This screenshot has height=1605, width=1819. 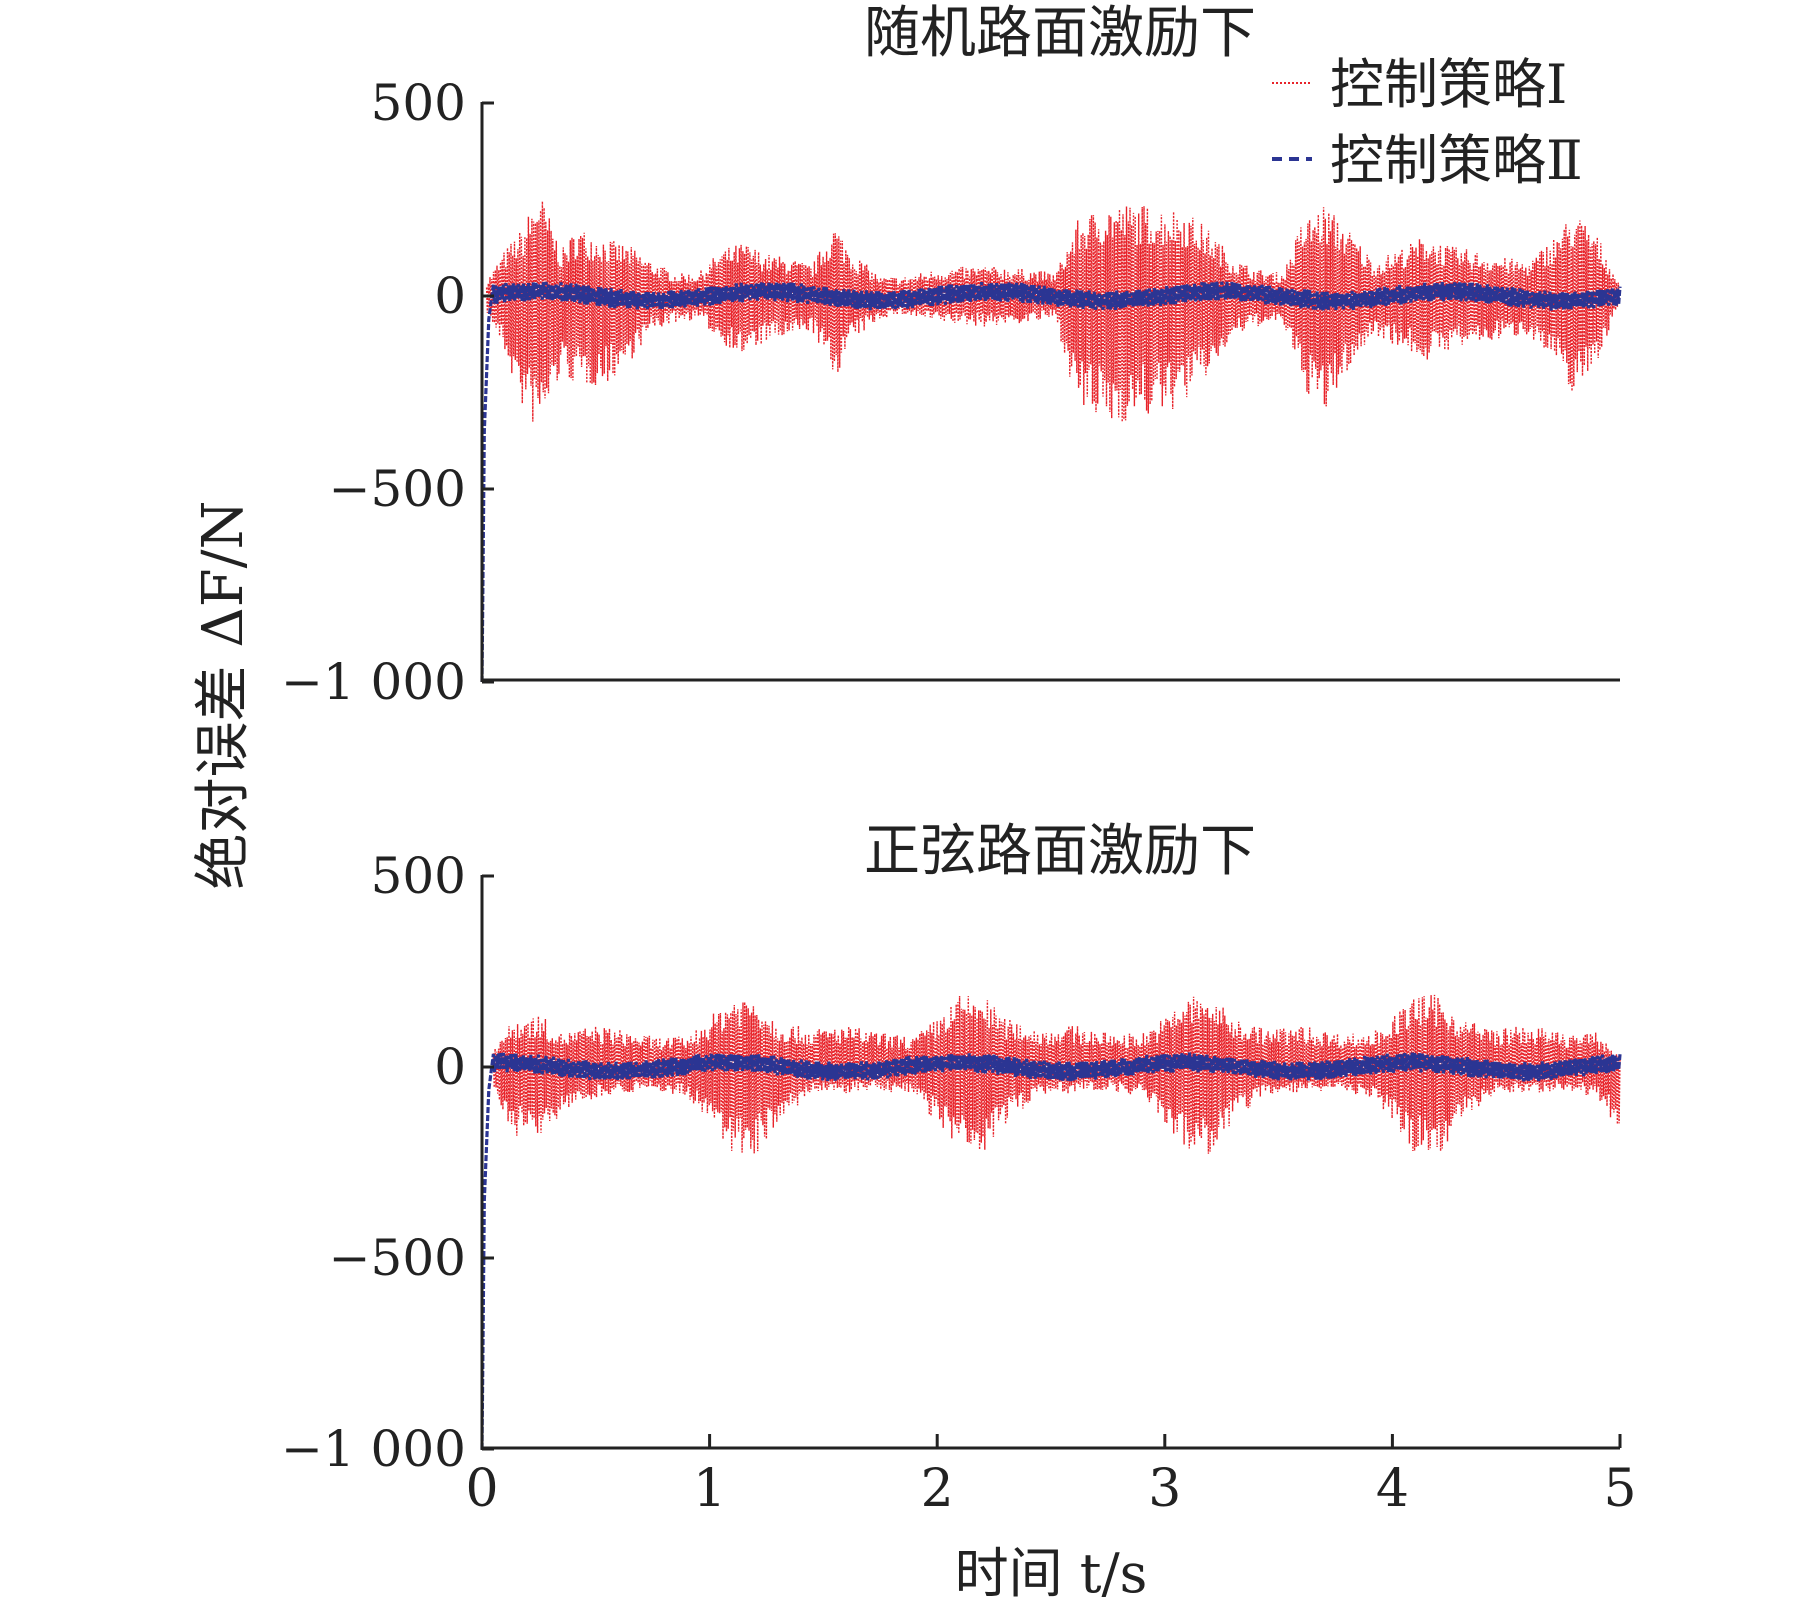 I want to click on panel-title-2: 正弦路面激励下, so click(x=1060, y=851).